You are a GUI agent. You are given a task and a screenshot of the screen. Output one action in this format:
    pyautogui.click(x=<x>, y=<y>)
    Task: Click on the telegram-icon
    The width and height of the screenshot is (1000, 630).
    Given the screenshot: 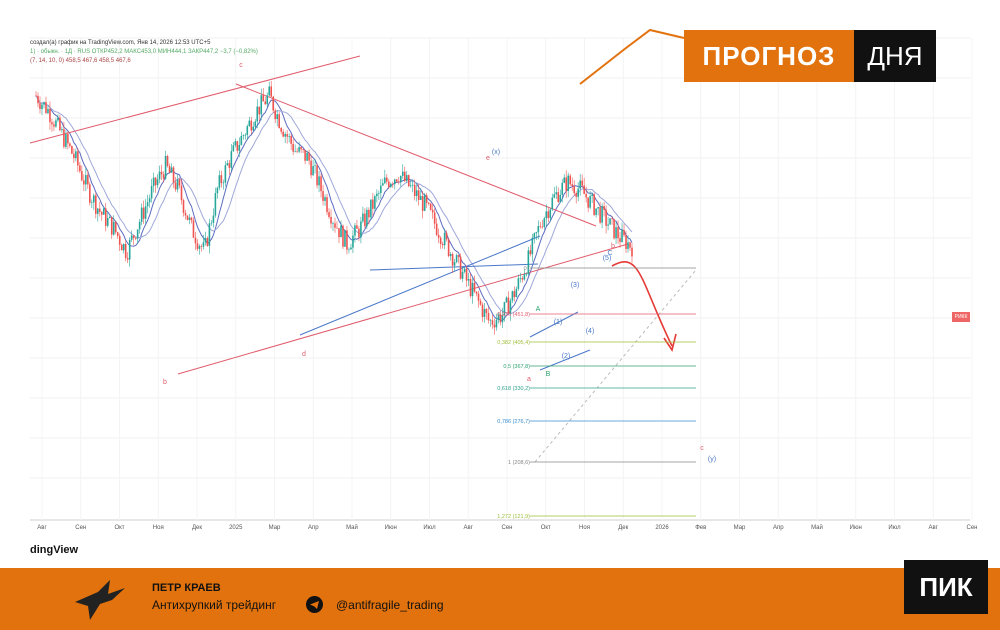 What is the action you would take?
    pyautogui.click(x=314, y=604)
    